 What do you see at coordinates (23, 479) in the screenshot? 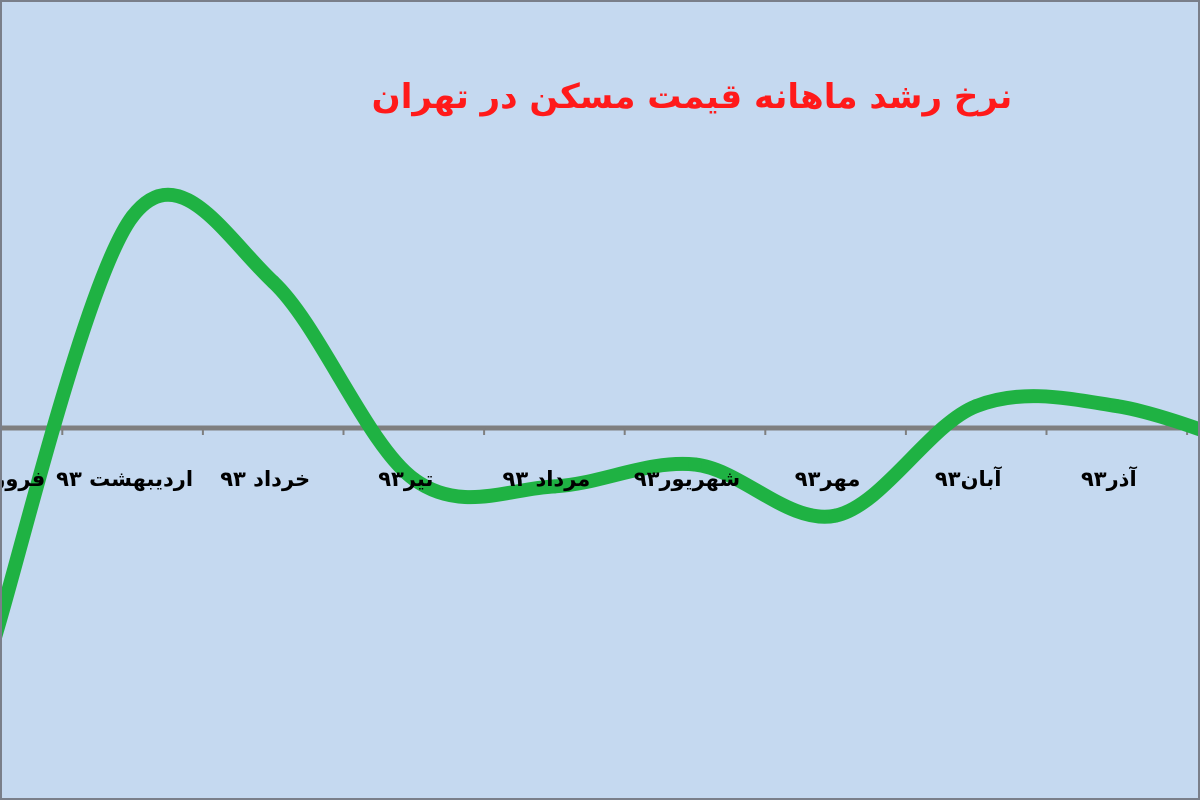
I see `x-tick-label: فروردین ۹۳` at bounding box center [23, 479].